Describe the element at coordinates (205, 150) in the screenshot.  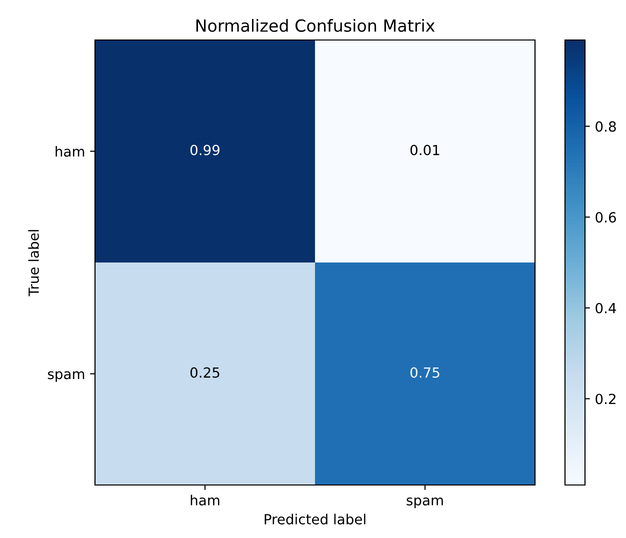
I see `data-label: 0.99` at that location.